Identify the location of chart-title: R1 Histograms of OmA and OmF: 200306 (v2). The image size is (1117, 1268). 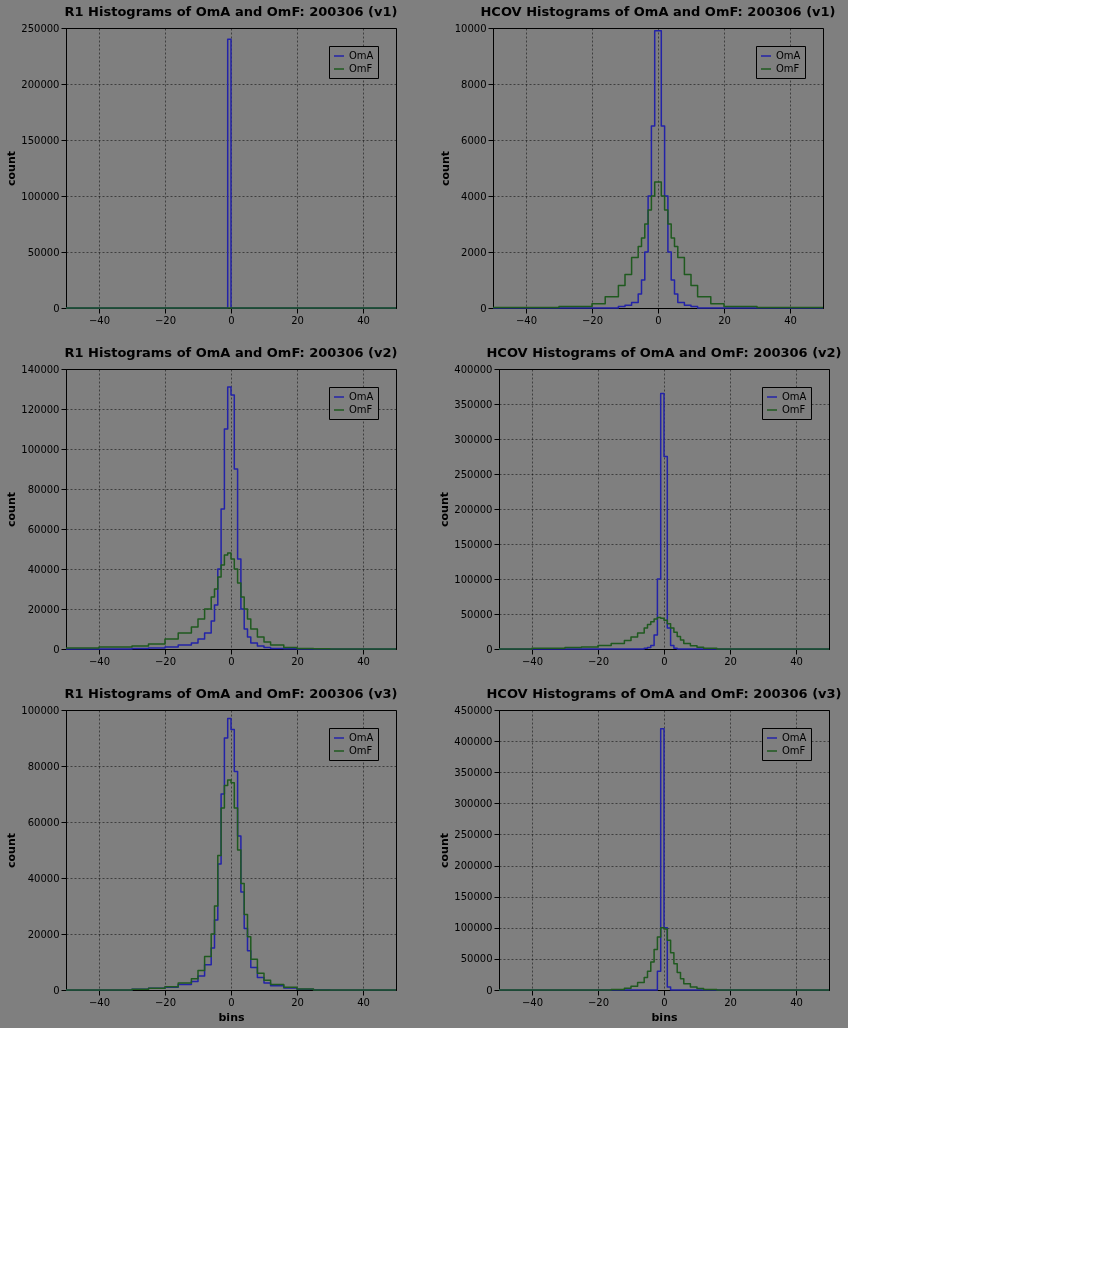
(231, 352).